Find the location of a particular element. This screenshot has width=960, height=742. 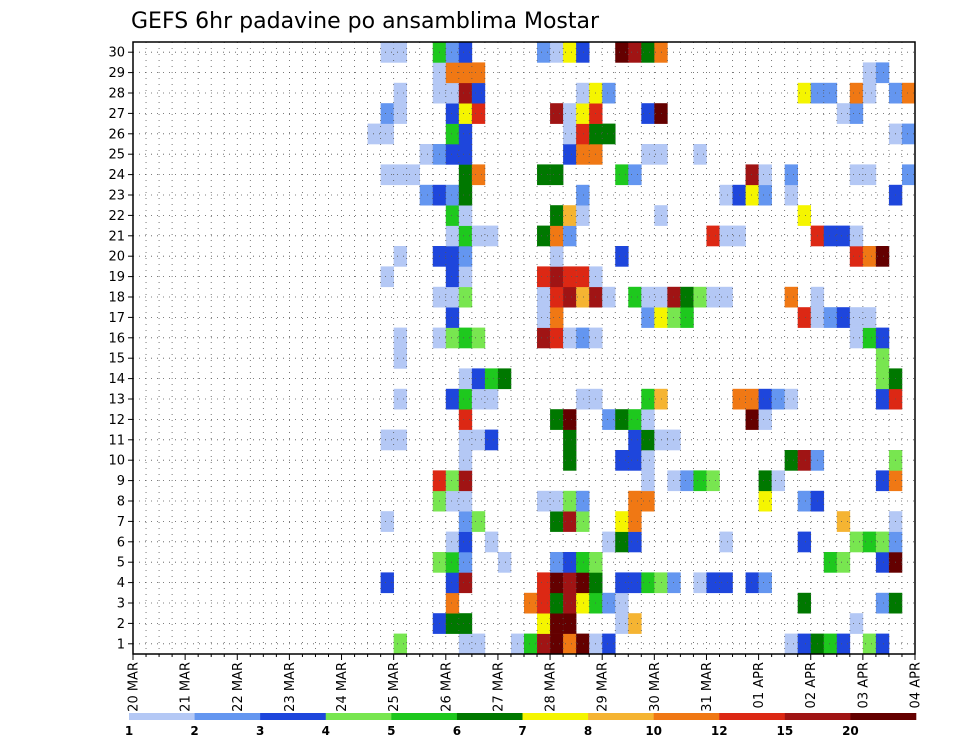

x-tick-label: 25 MAR is located at coordinates (394, 687).